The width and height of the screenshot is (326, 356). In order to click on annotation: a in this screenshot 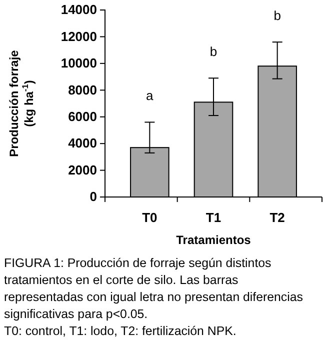, I will do `click(150, 96)`.